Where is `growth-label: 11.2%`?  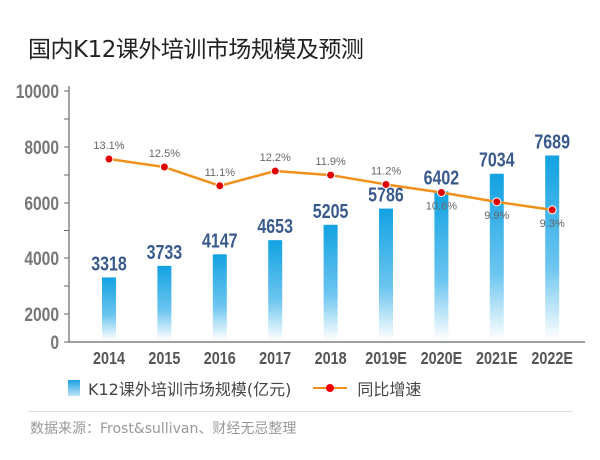 growth-label: 11.2% is located at coordinates (386, 171).